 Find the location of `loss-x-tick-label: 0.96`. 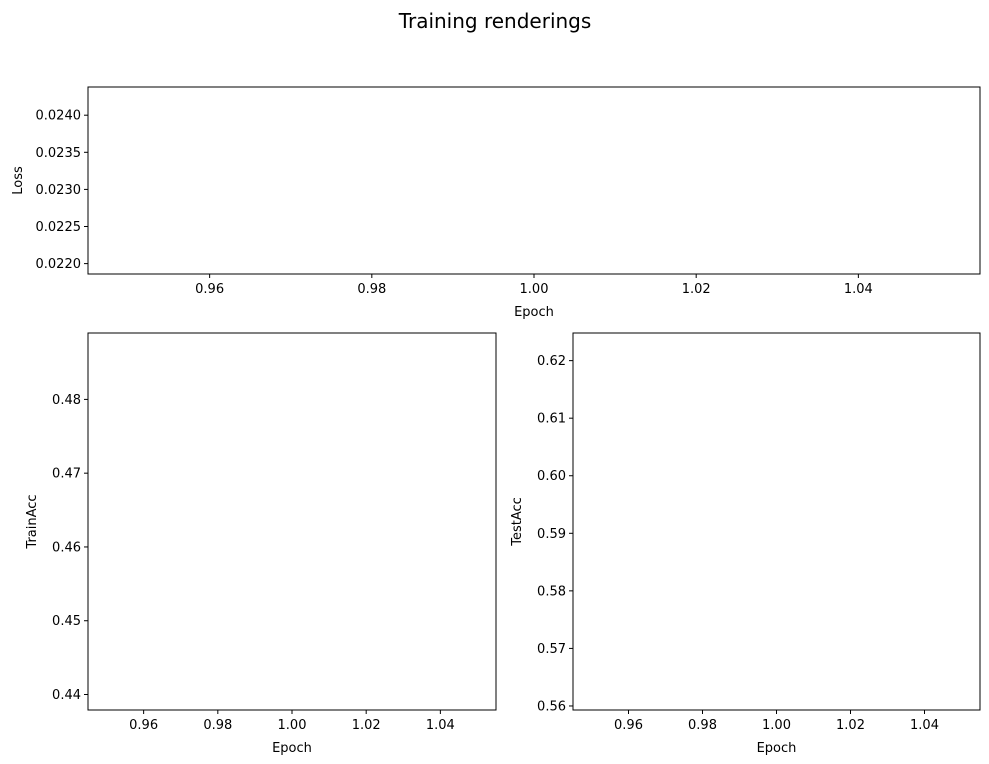

loss-x-tick-label: 0.96 is located at coordinates (209, 289).